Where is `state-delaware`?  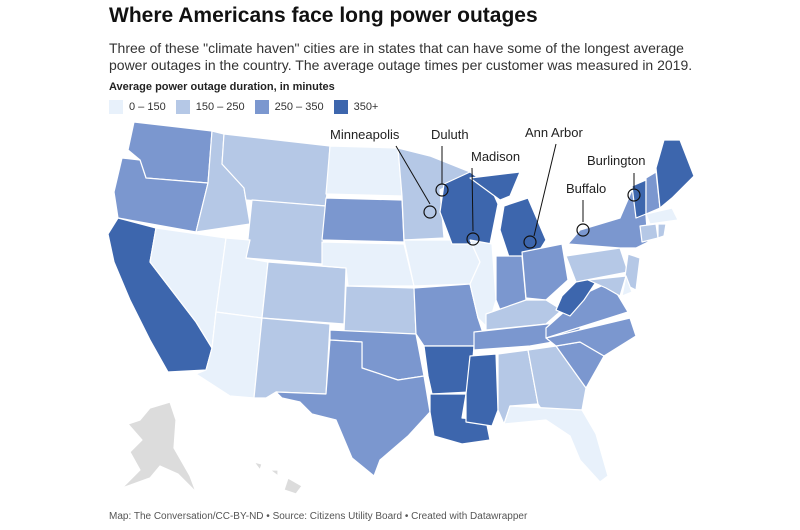 state-delaware is located at coordinates (627, 286).